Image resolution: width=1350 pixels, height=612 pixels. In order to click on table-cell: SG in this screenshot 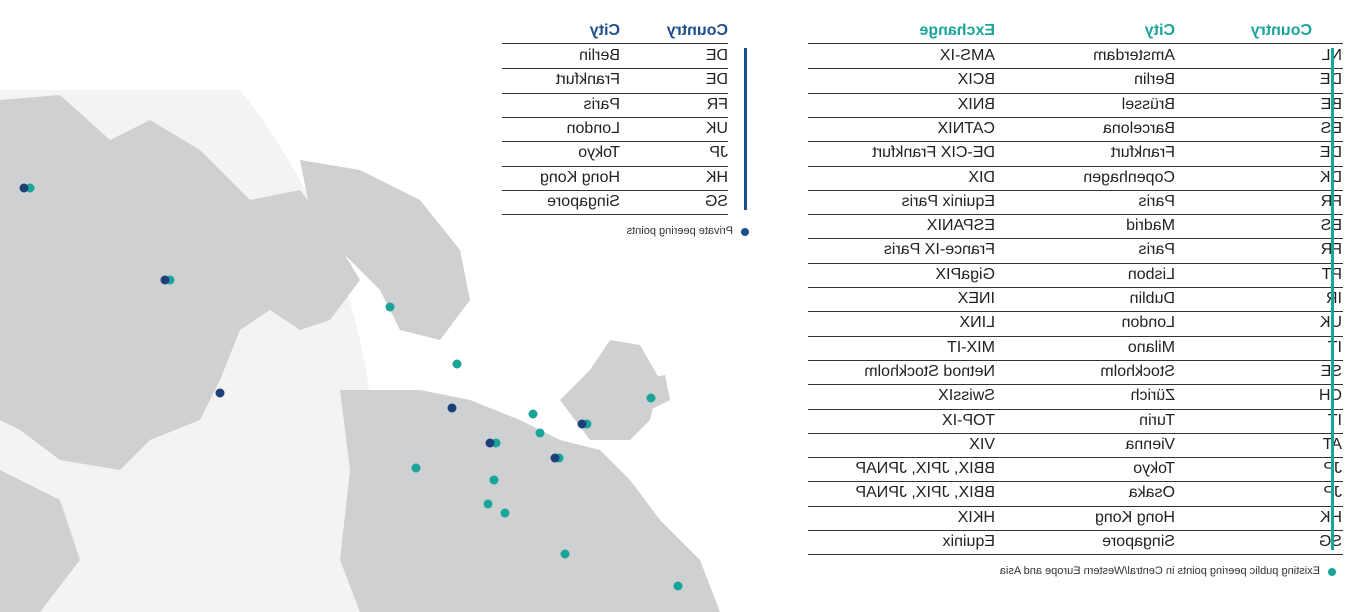, I will do `click(716, 201)`.